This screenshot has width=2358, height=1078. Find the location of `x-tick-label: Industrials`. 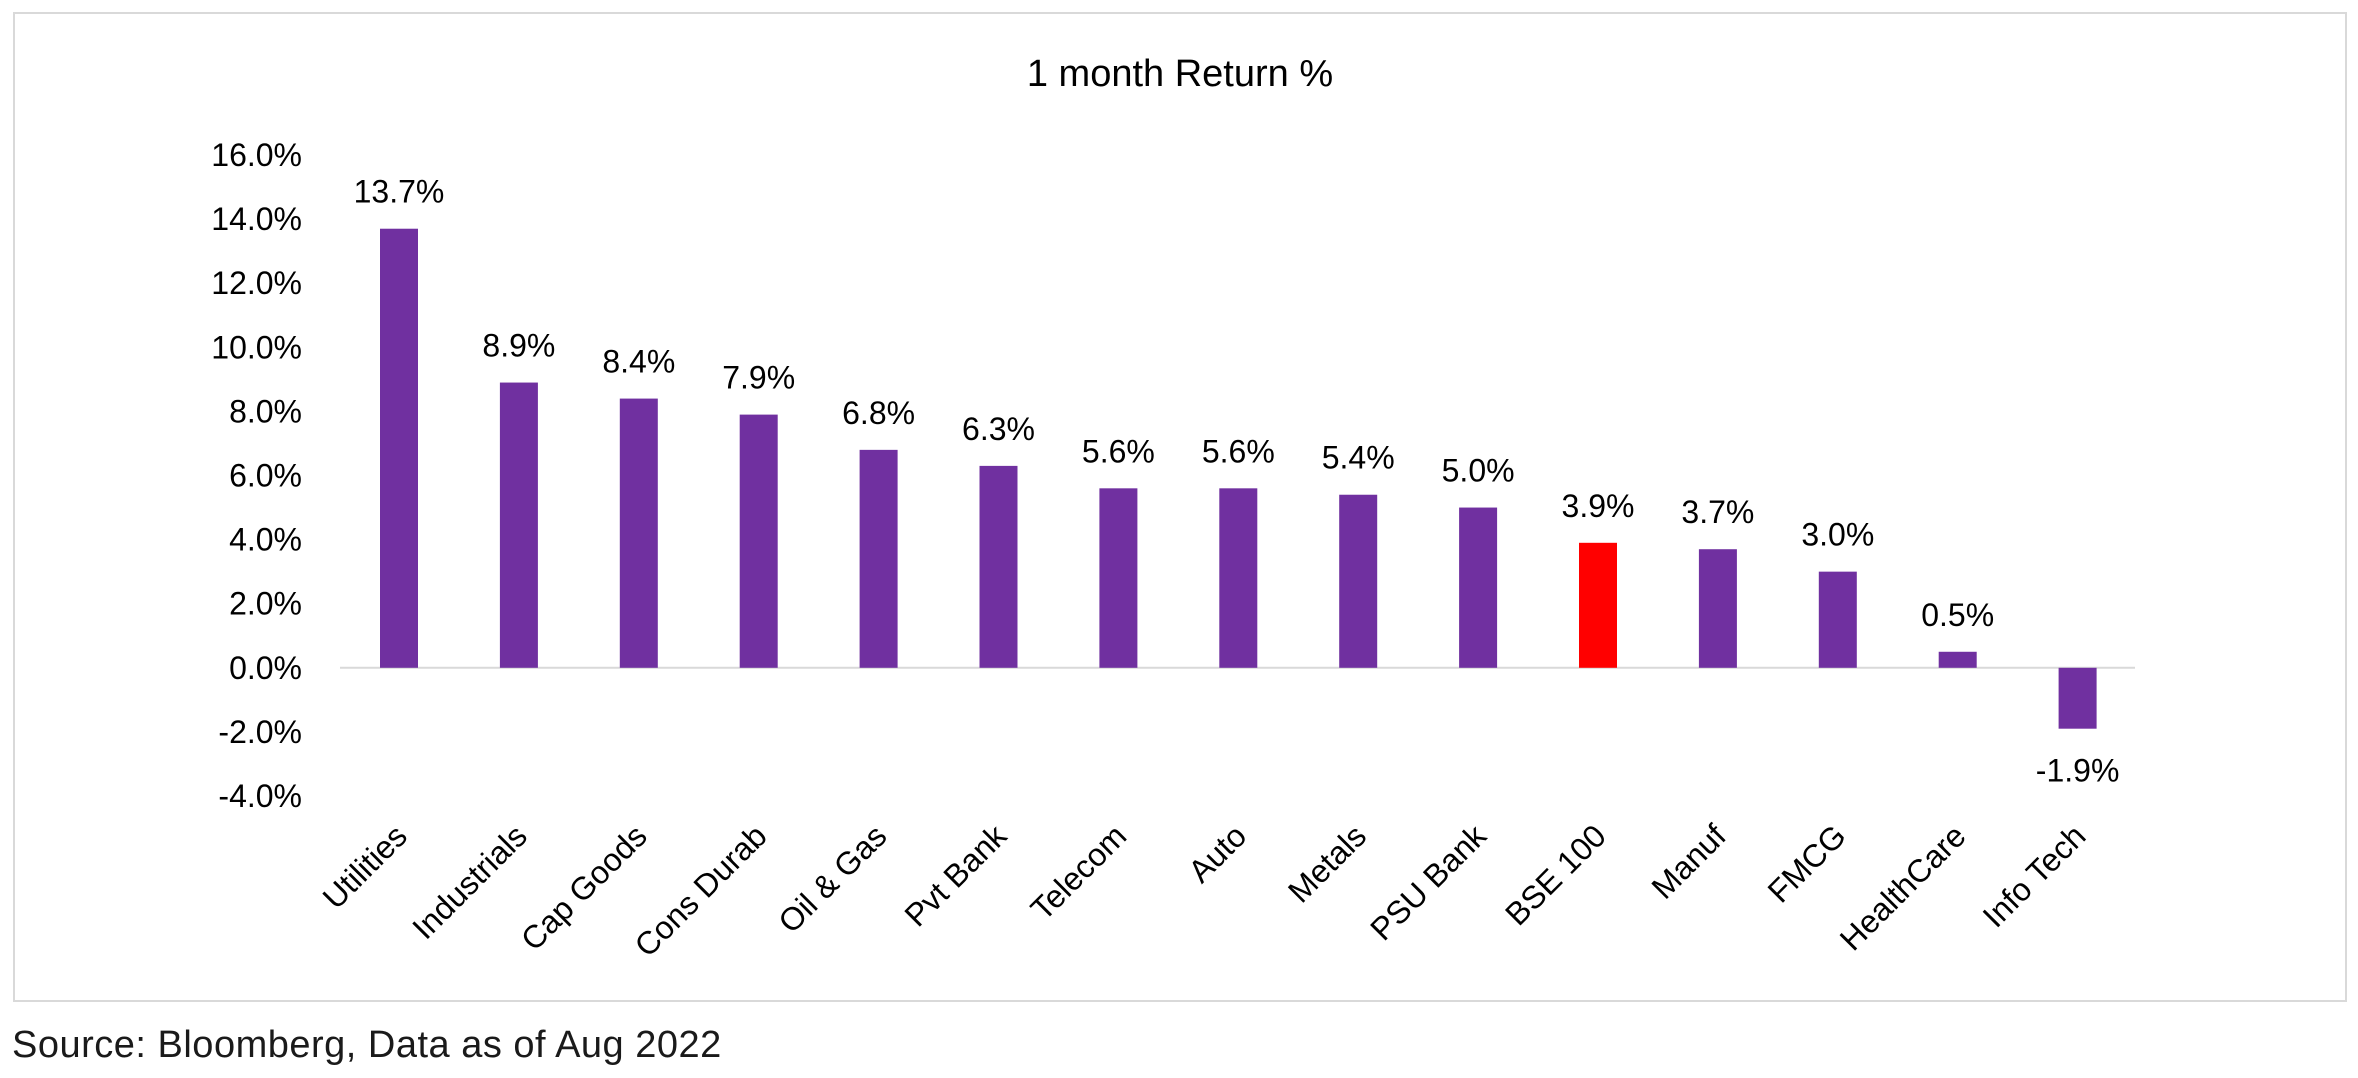

x-tick-label: Industrials is located at coordinates (469, 881).